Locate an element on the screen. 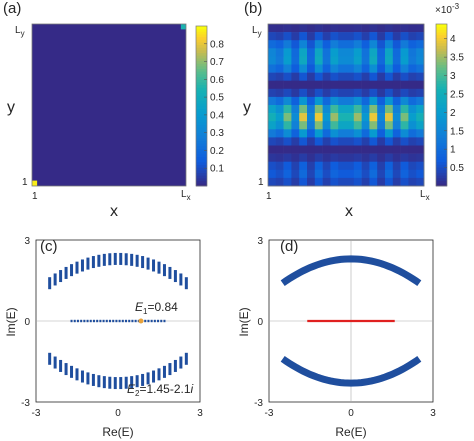 Image resolution: width=474 pixels, height=441 pixels. ytick-top-b: Ly is located at coordinates (257, 31).